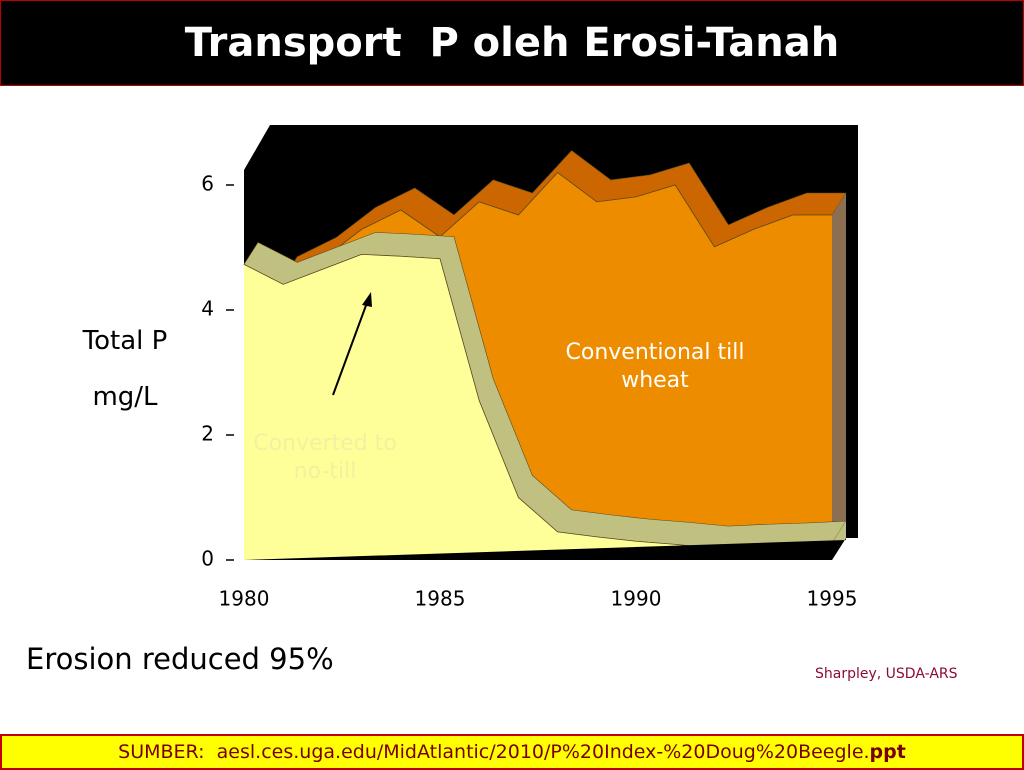  I want to click on x-tick-label: 1985, so click(440, 599).